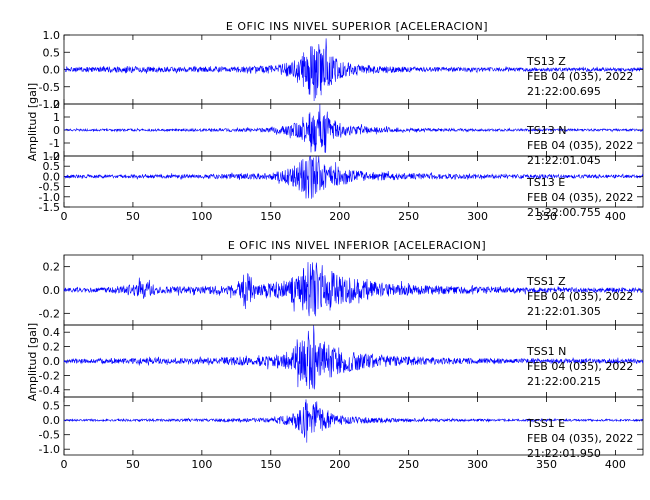 The height and width of the screenshot is (500, 650). I want to click on time-label: 21:22:00.695, so click(564, 91).